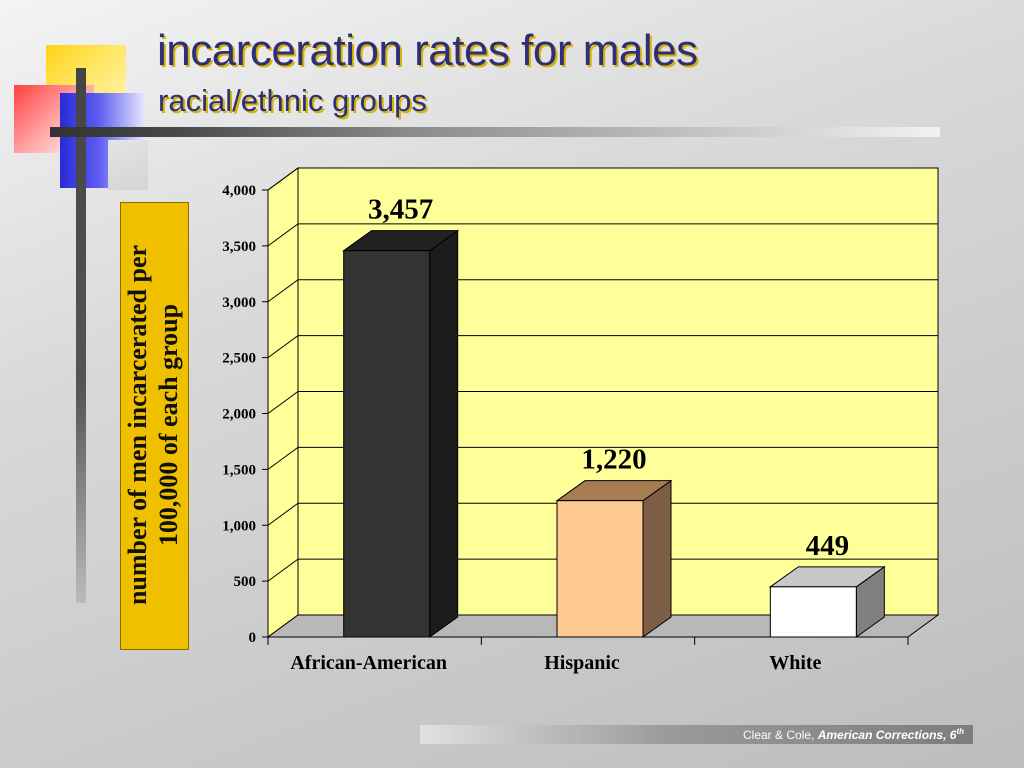 Image resolution: width=1024 pixels, height=768 pixels. I want to click on decor-horizontal-line, so click(495, 132).